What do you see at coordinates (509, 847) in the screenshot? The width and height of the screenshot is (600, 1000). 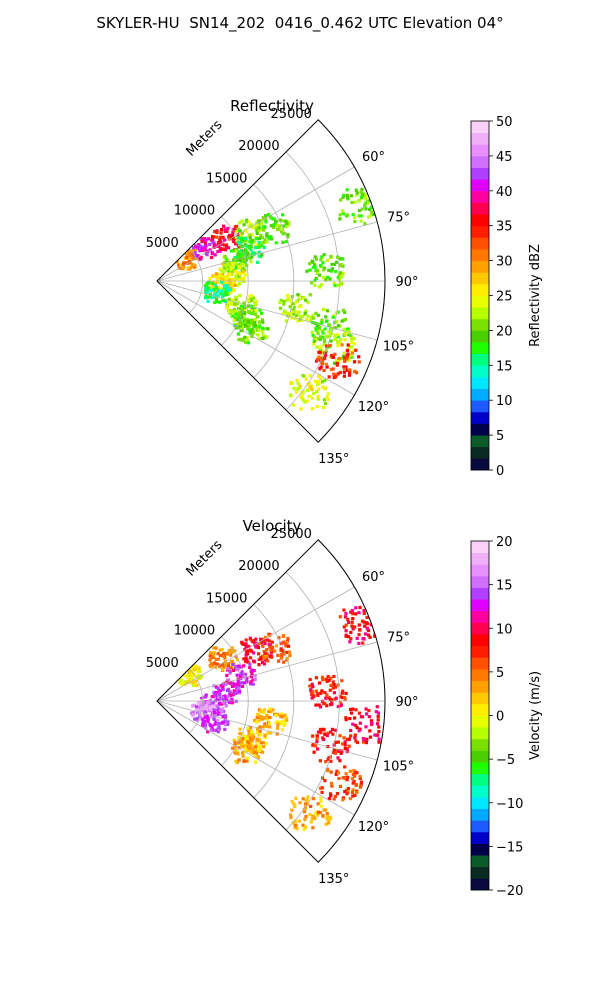 I see `colorbar-tick-label: −15` at bounding box center [509, 847].